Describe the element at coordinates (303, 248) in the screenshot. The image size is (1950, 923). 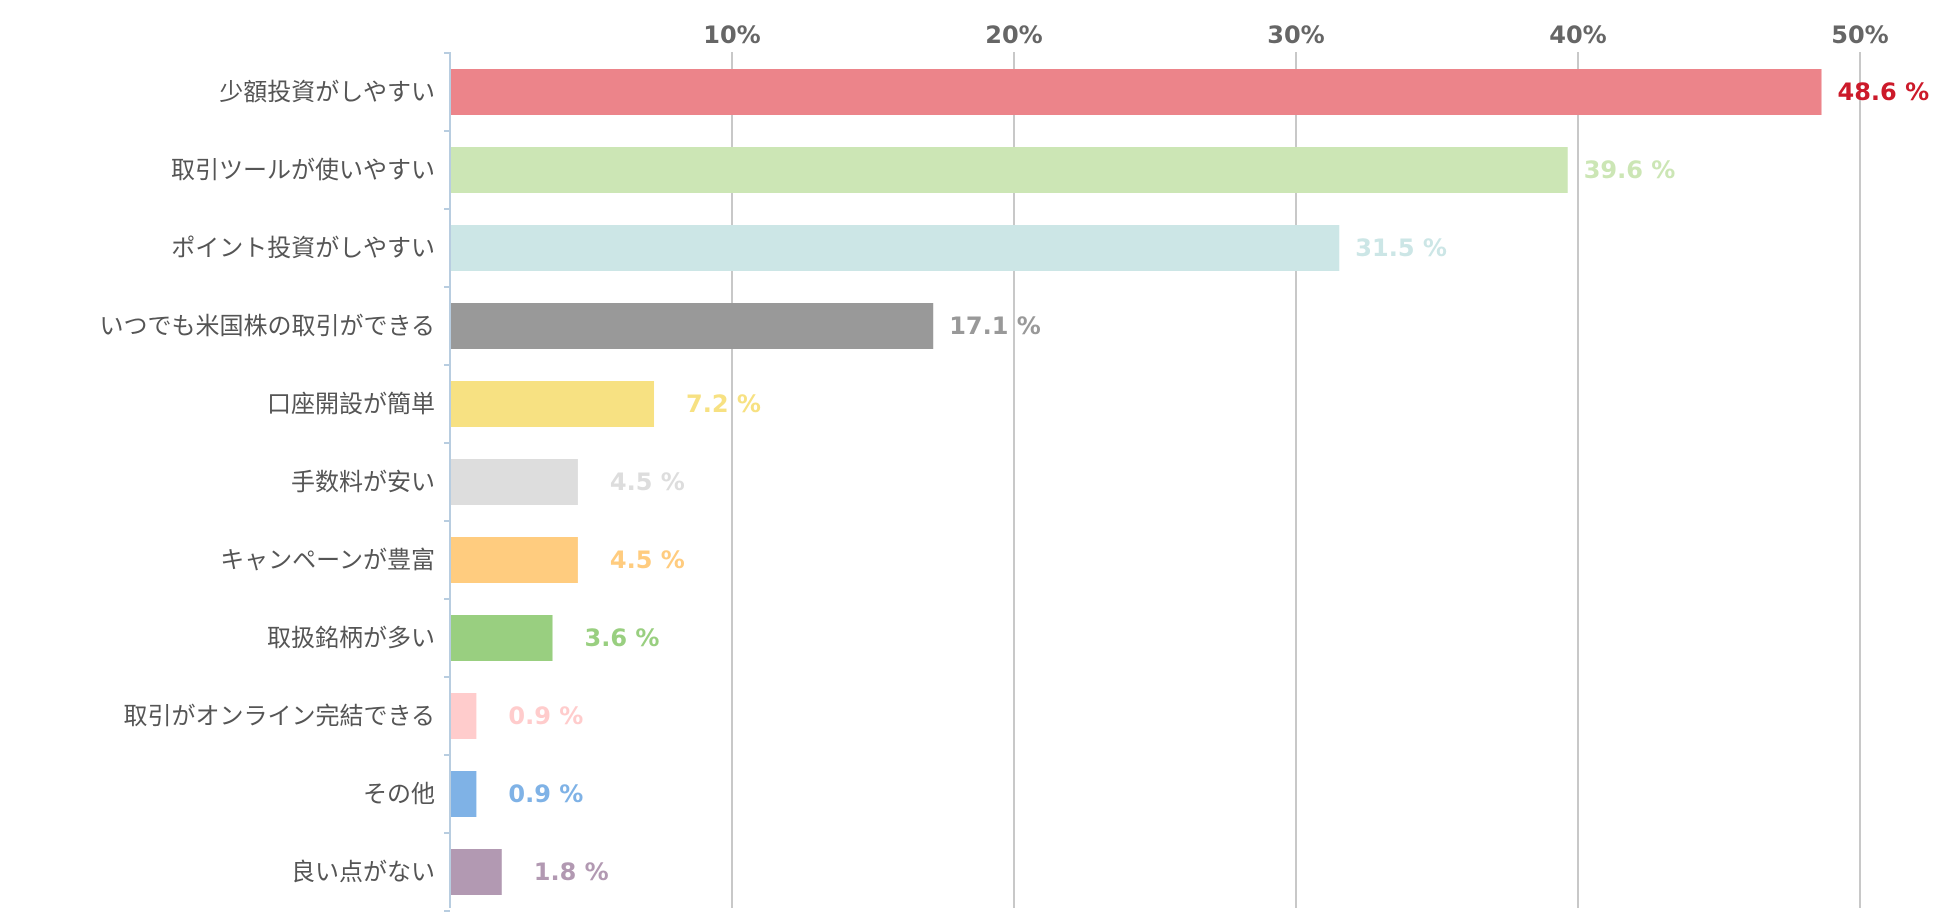
I see `category-label: ポイント投資がしやすい` at that location.